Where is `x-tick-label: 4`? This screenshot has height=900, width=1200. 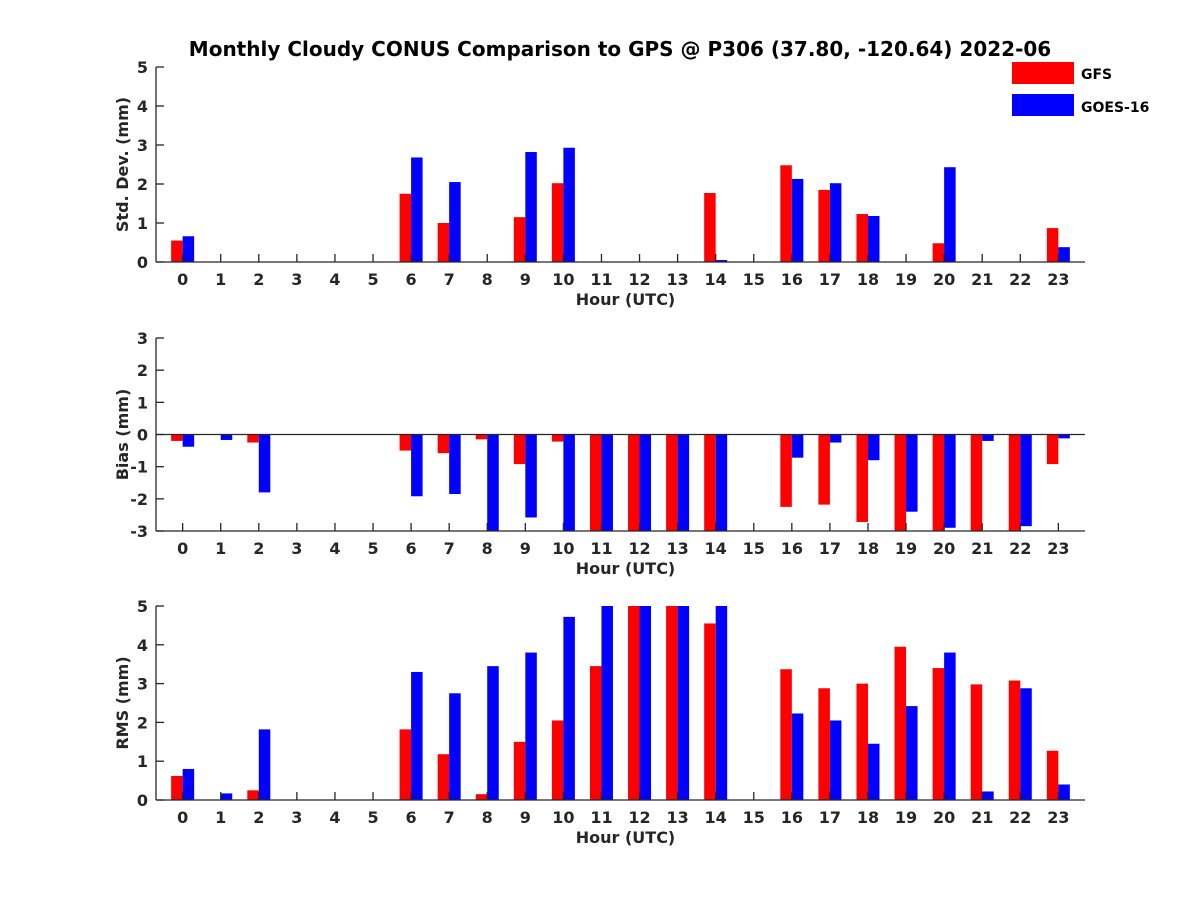
x-tick-label: 4 is located at coordinates (334, 817).